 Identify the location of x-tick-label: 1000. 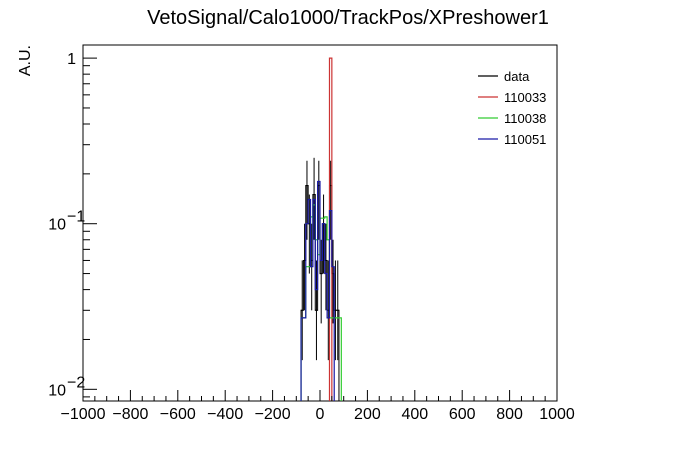
(557, 414).